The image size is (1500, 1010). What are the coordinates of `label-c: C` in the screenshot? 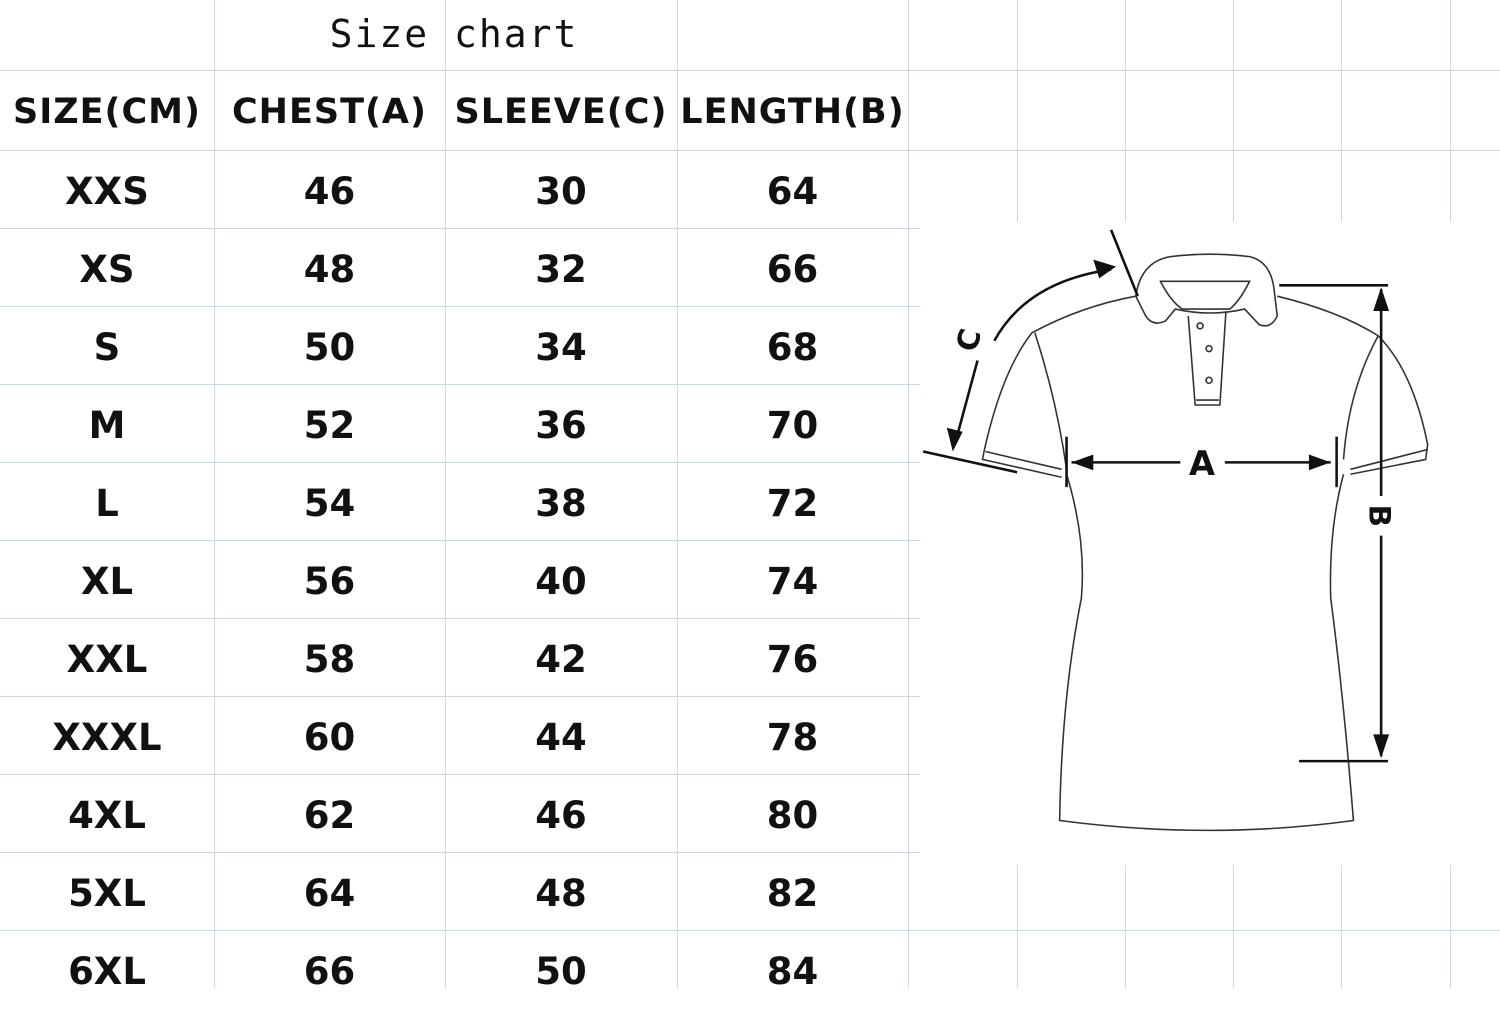 It's located at (968, 340).